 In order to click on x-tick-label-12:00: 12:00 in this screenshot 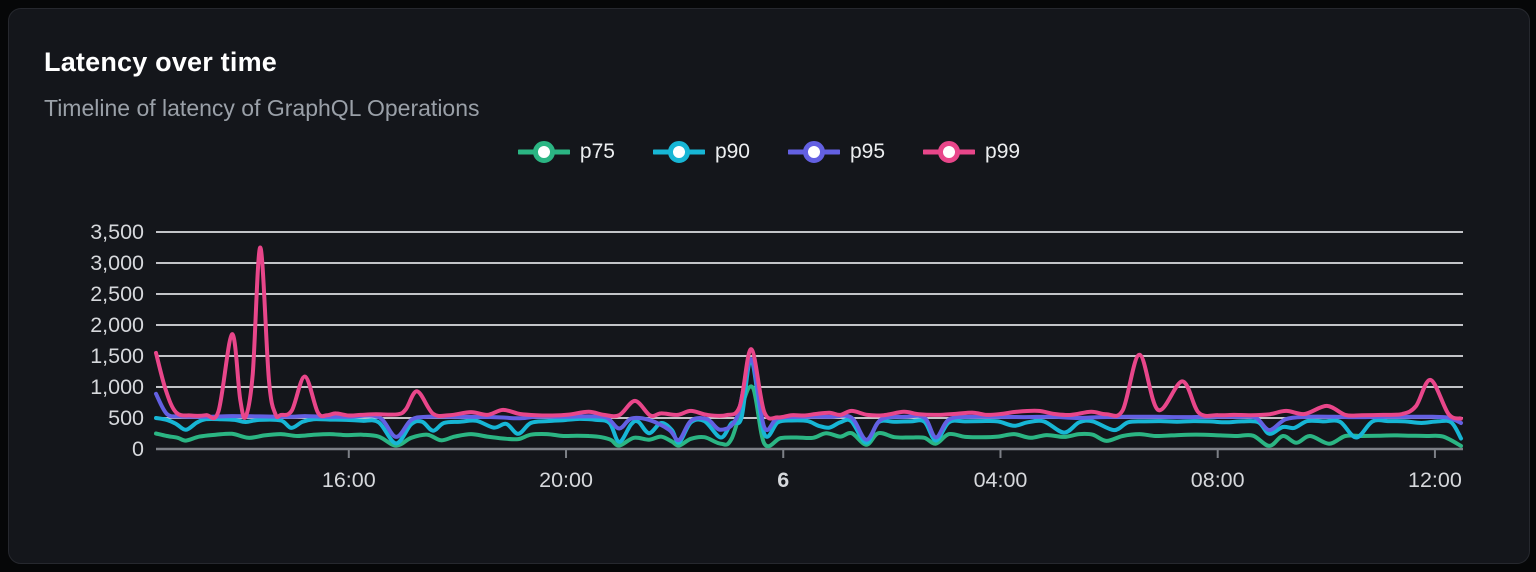, I will do `click(1435, 480)`.